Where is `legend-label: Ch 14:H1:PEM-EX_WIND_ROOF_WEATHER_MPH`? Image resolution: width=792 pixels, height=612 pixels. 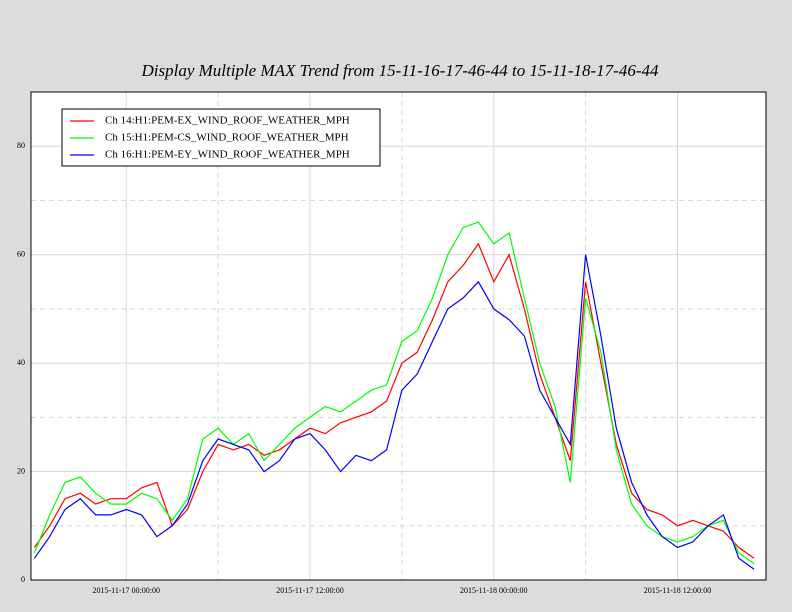 legend-label: Ch 14:H1:PEM-EX_WIND_ROOF_WEATHER_MPH is located at coordinates (227, 121).